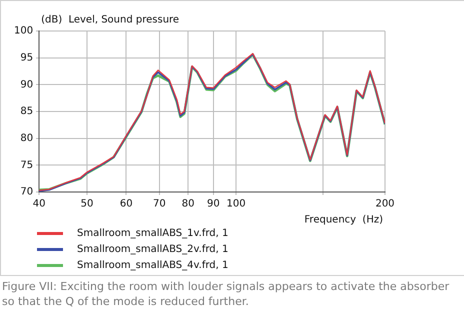 Image resolution: width=464 pixels, height=325 pixels. What do you see at coordinates (226, 294) in the screenshot?
I see `text: Figure VII: Exciting the room with louder signals appears to activate the absorber so that the Q of the mode is reduced further.` at bounding box center [226, 294].